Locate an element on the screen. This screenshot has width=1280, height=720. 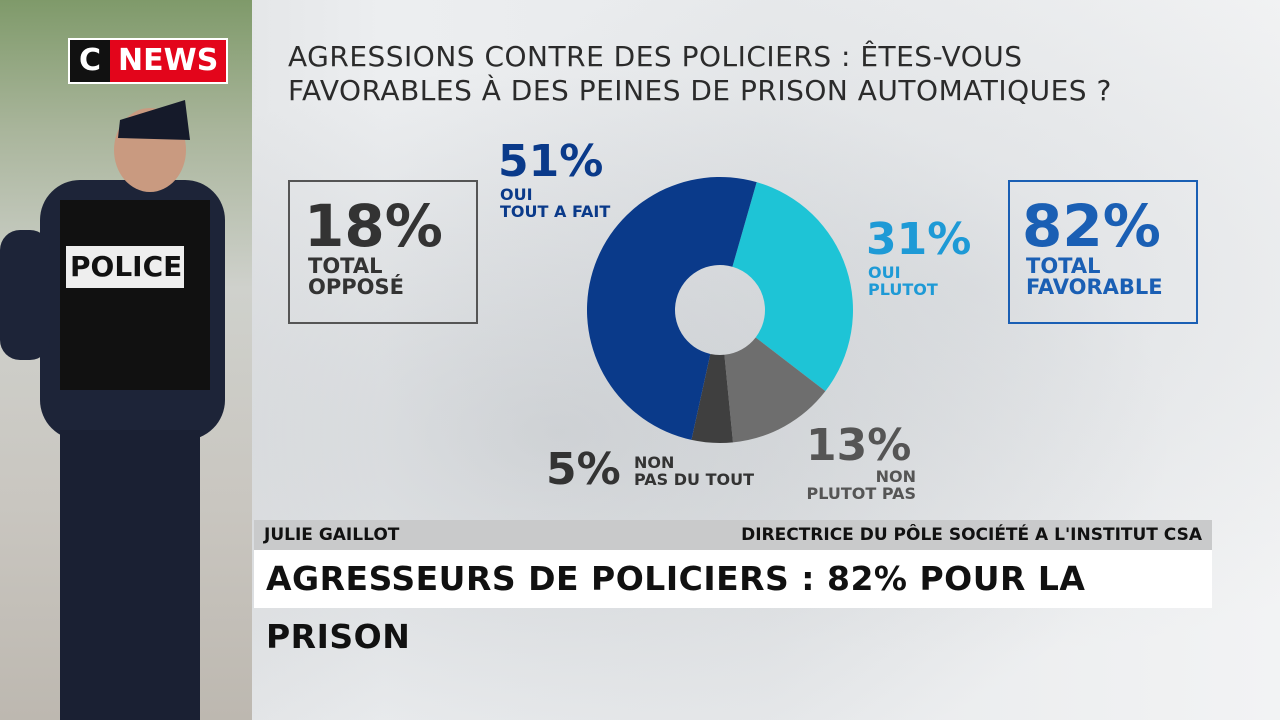
slice-label-non-pas-du-tout: NON PAS DU TOUT is located at coordinates (694, 471).